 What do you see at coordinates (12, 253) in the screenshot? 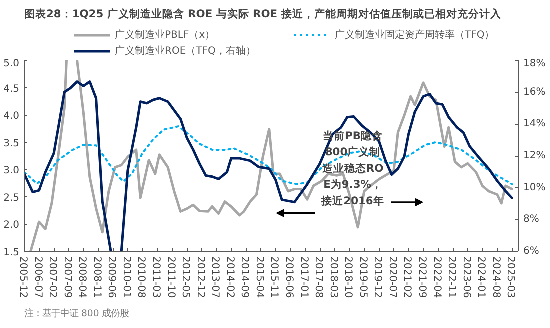
I see `y-tick-label: 1.5` at bounding box center [12, 253].